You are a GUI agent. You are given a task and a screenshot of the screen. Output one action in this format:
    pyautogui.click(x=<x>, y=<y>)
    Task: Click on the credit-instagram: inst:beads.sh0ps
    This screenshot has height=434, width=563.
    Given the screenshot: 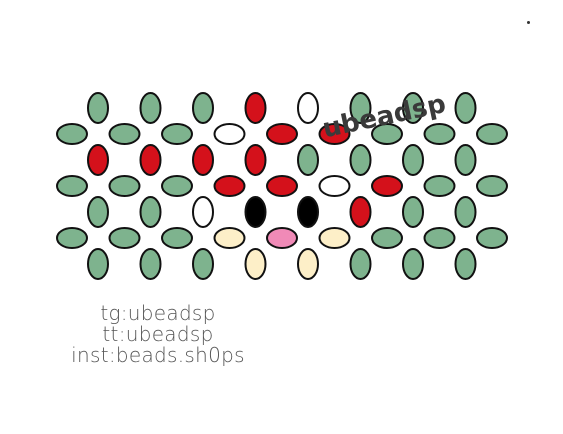 What is the action you would take?
    pyautogui.click(x=158, y=355)
    